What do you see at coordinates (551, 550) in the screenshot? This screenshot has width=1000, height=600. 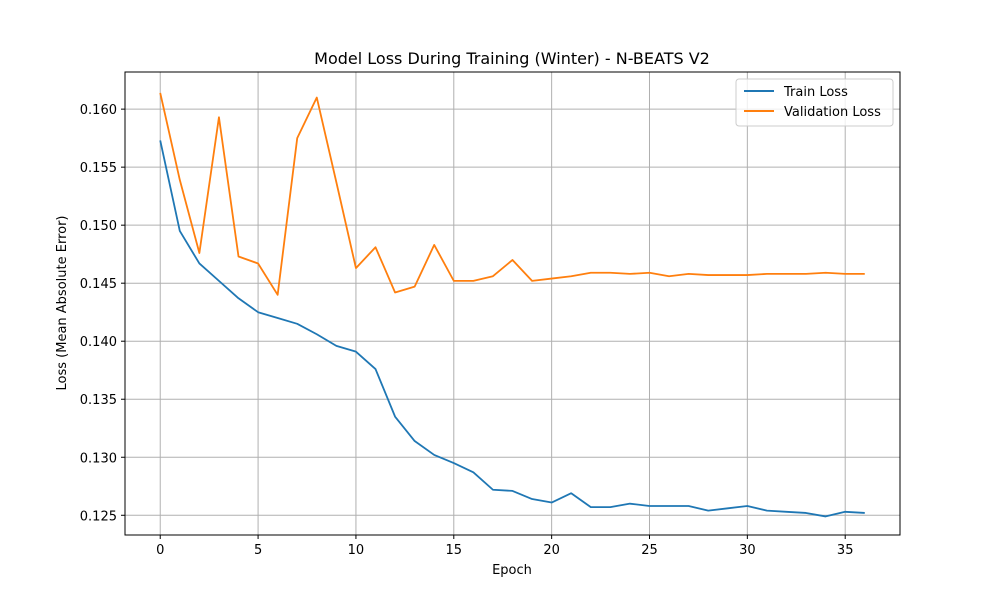 I see `x-tick-label: 20` at bounding box center [551, 550].